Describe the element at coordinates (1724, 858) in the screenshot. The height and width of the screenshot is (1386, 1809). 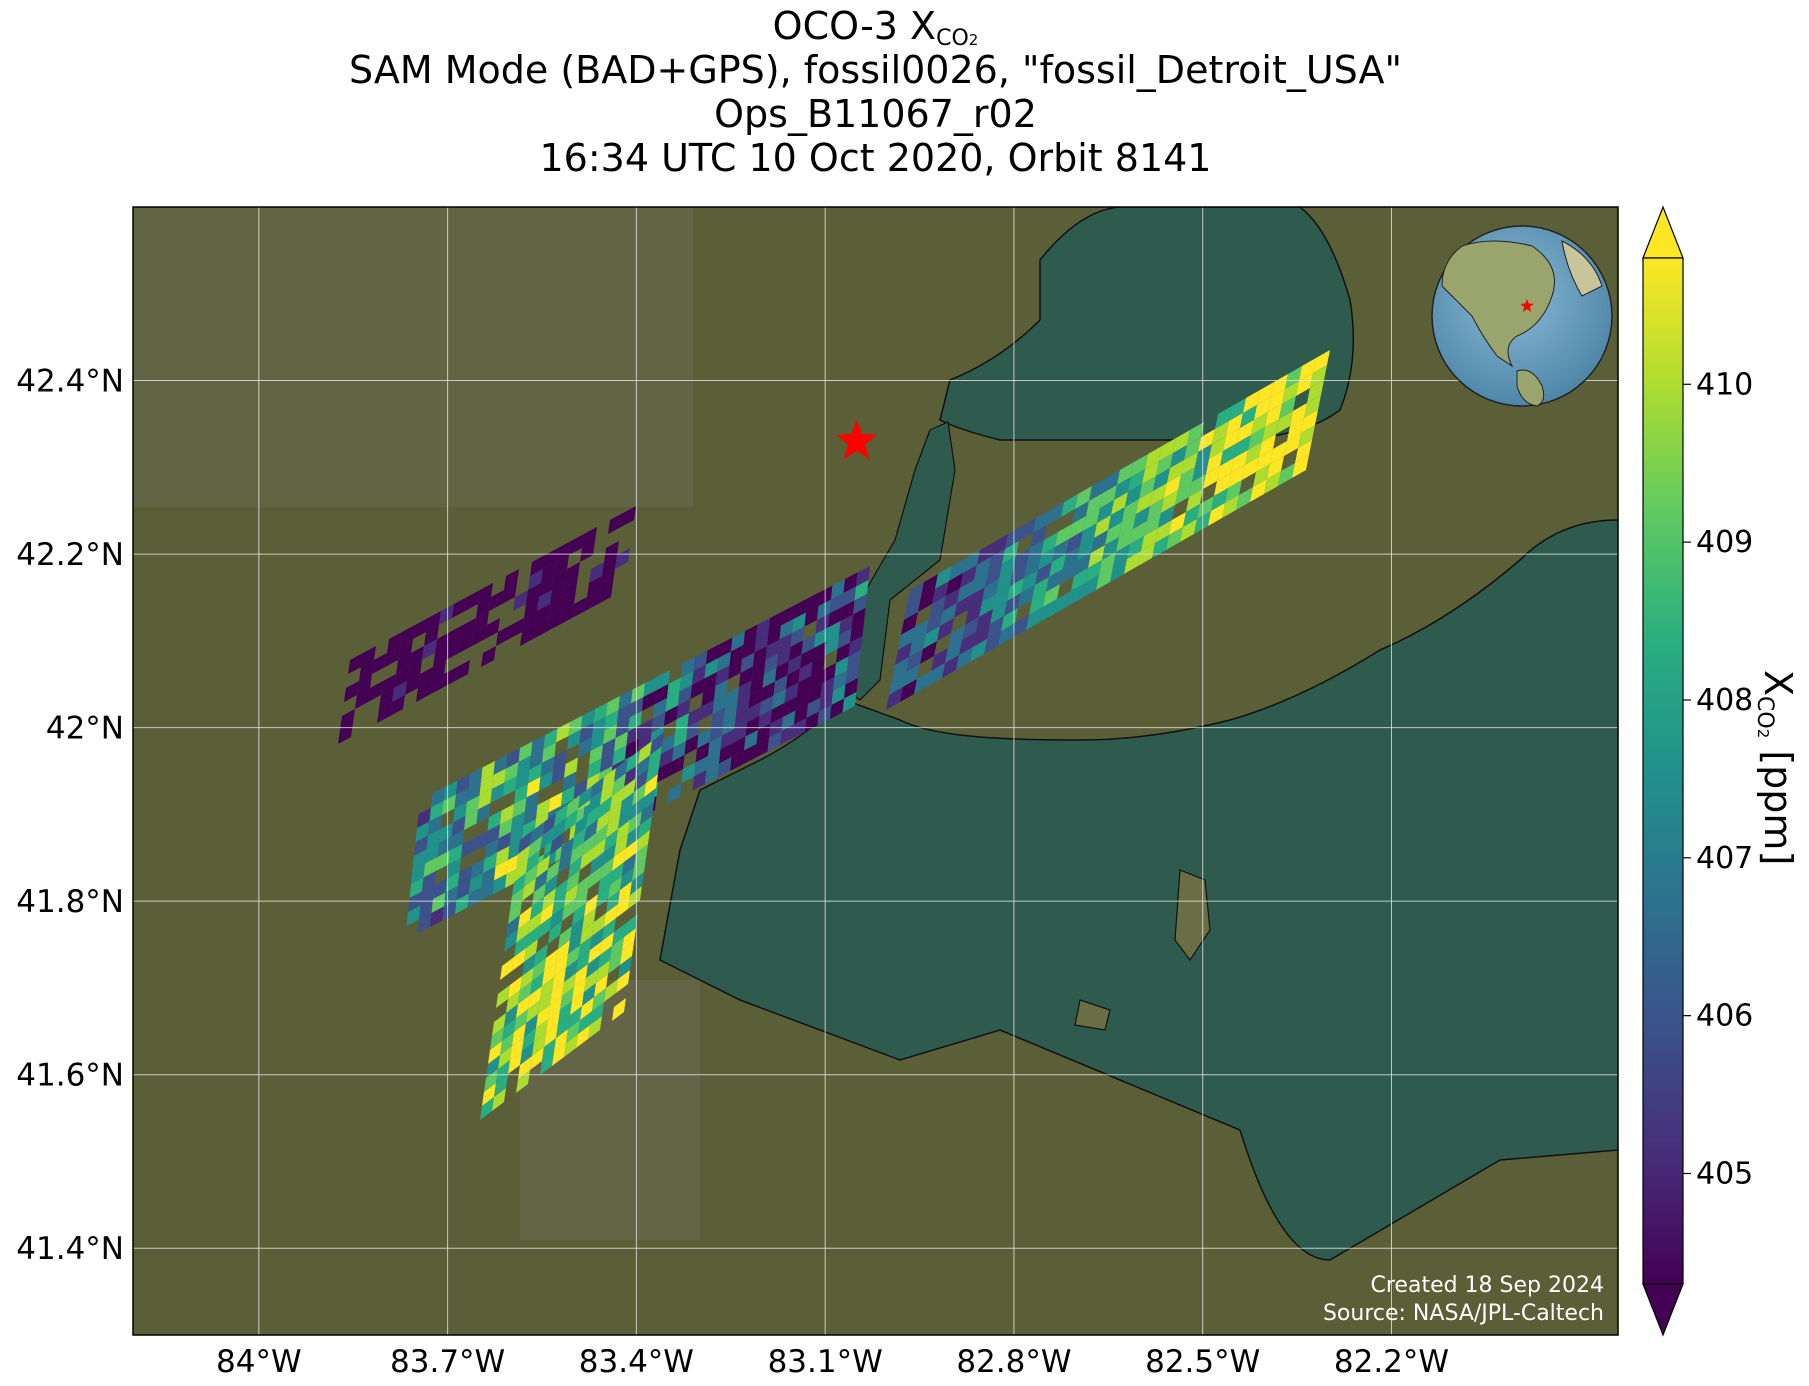
I see `colorbar-tick-label: 407` at that location.